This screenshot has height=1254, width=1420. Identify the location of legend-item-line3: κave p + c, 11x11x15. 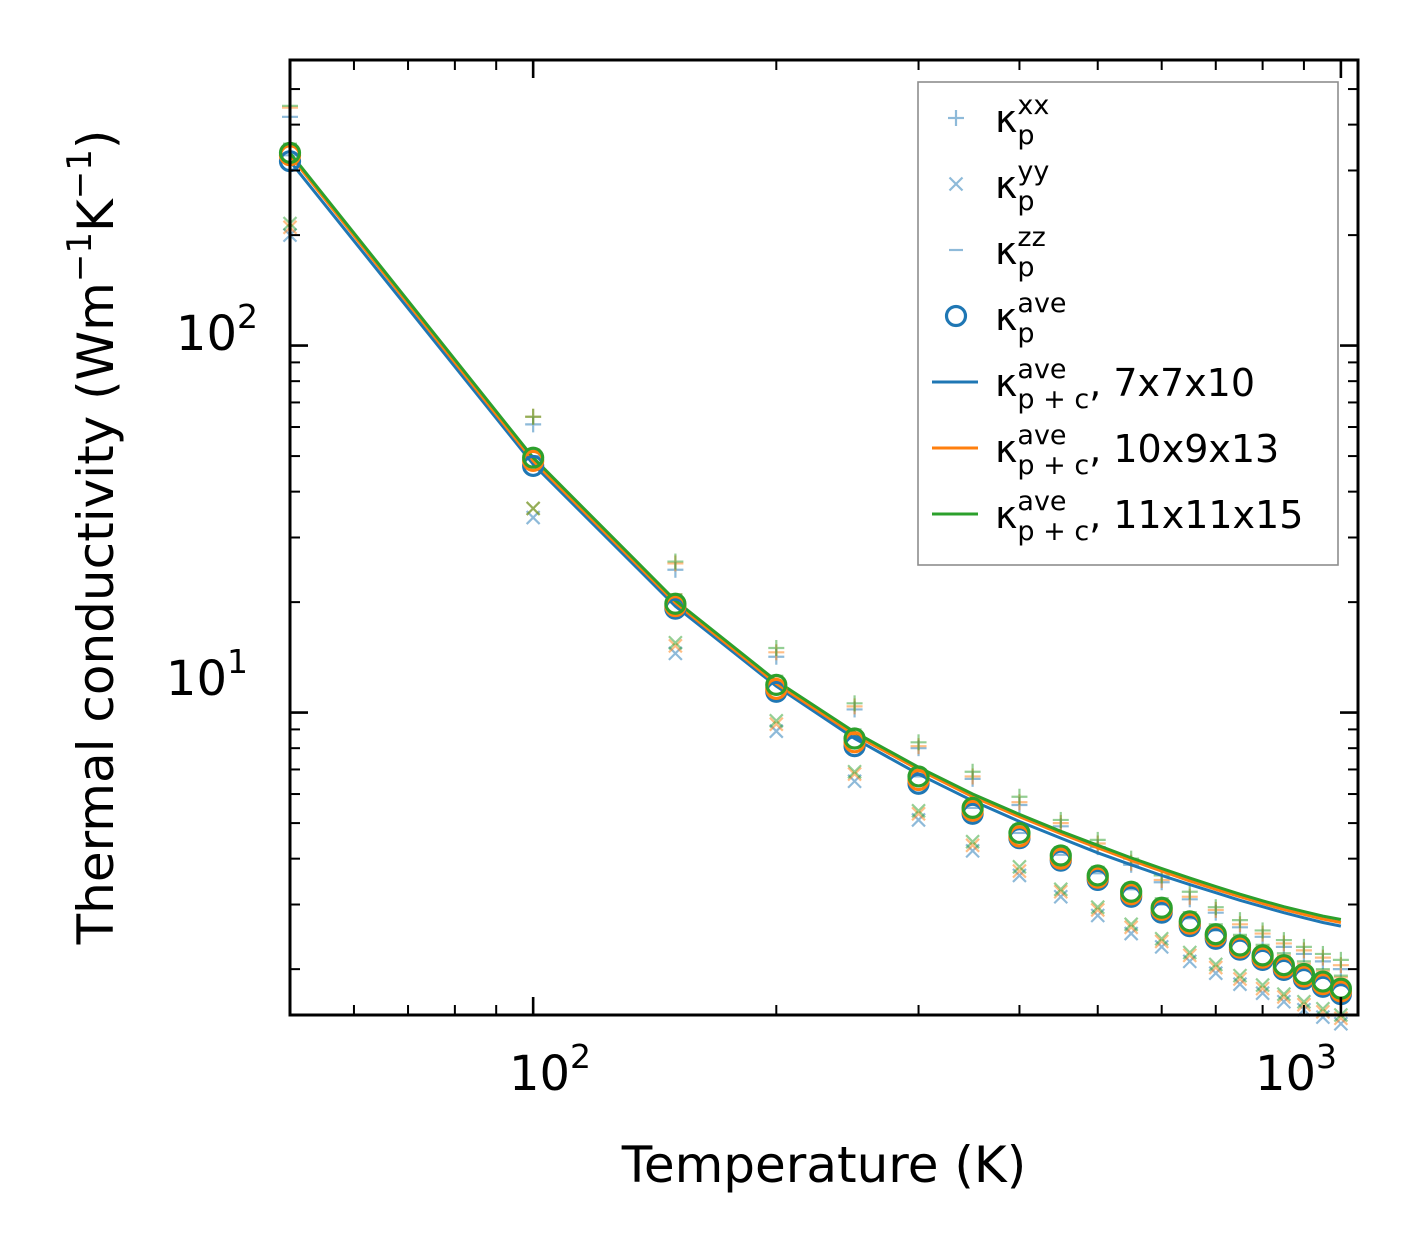
(1117, 516).